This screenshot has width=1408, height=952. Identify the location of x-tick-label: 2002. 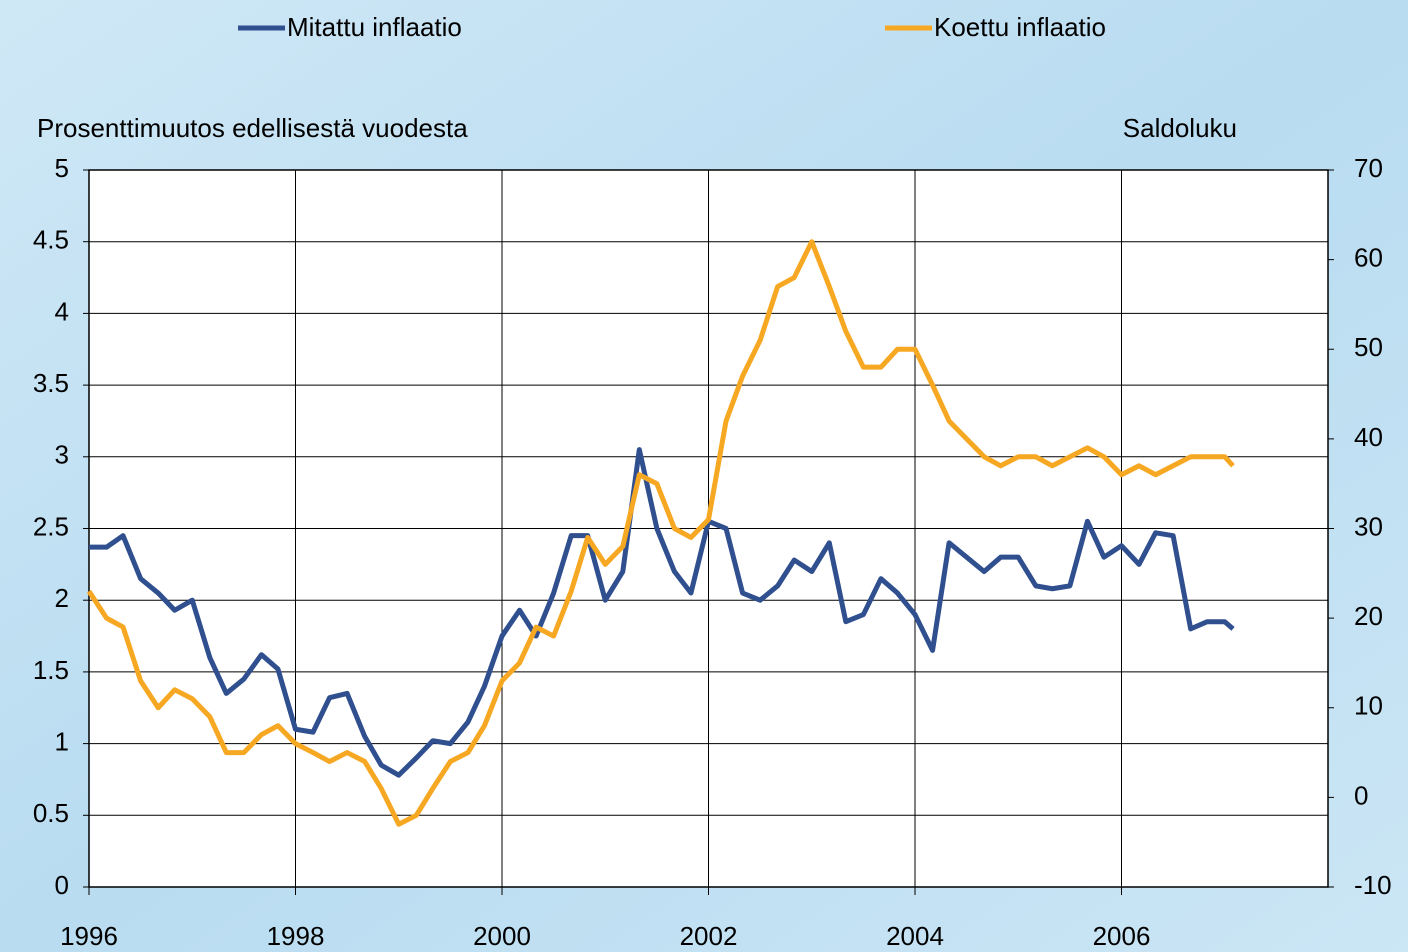
(709, 936).